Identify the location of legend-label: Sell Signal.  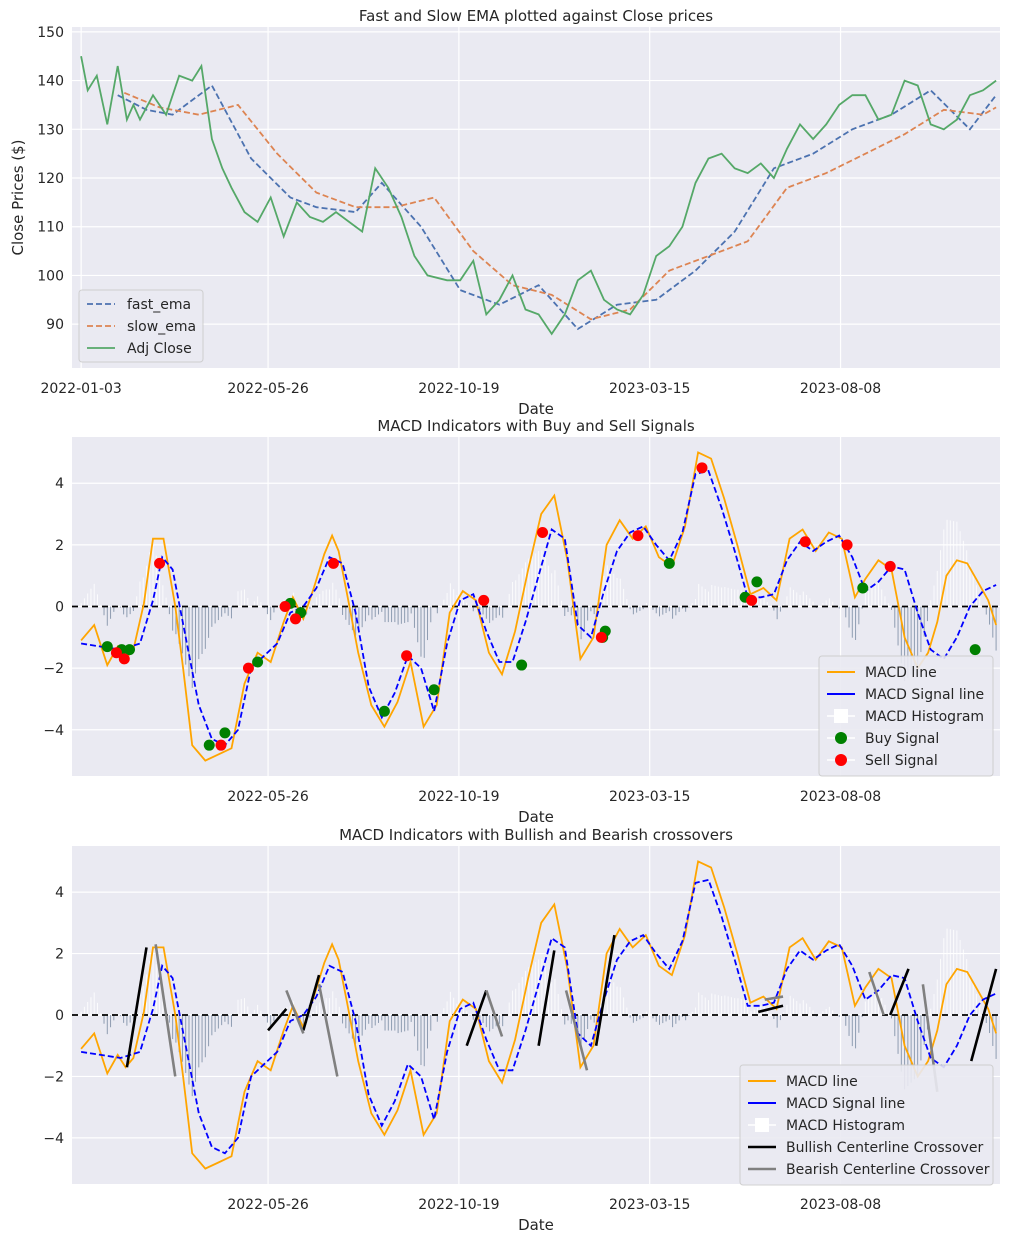
(901, 761).